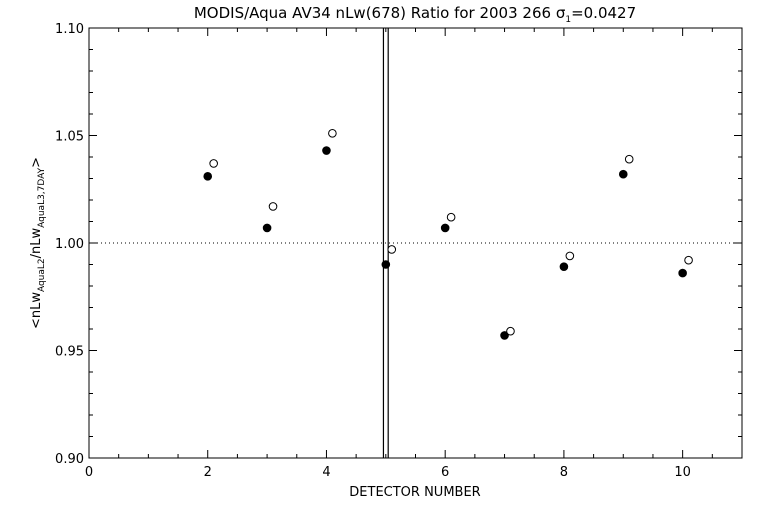  I want to click on x-tick-label: 4, so click(326, 472).